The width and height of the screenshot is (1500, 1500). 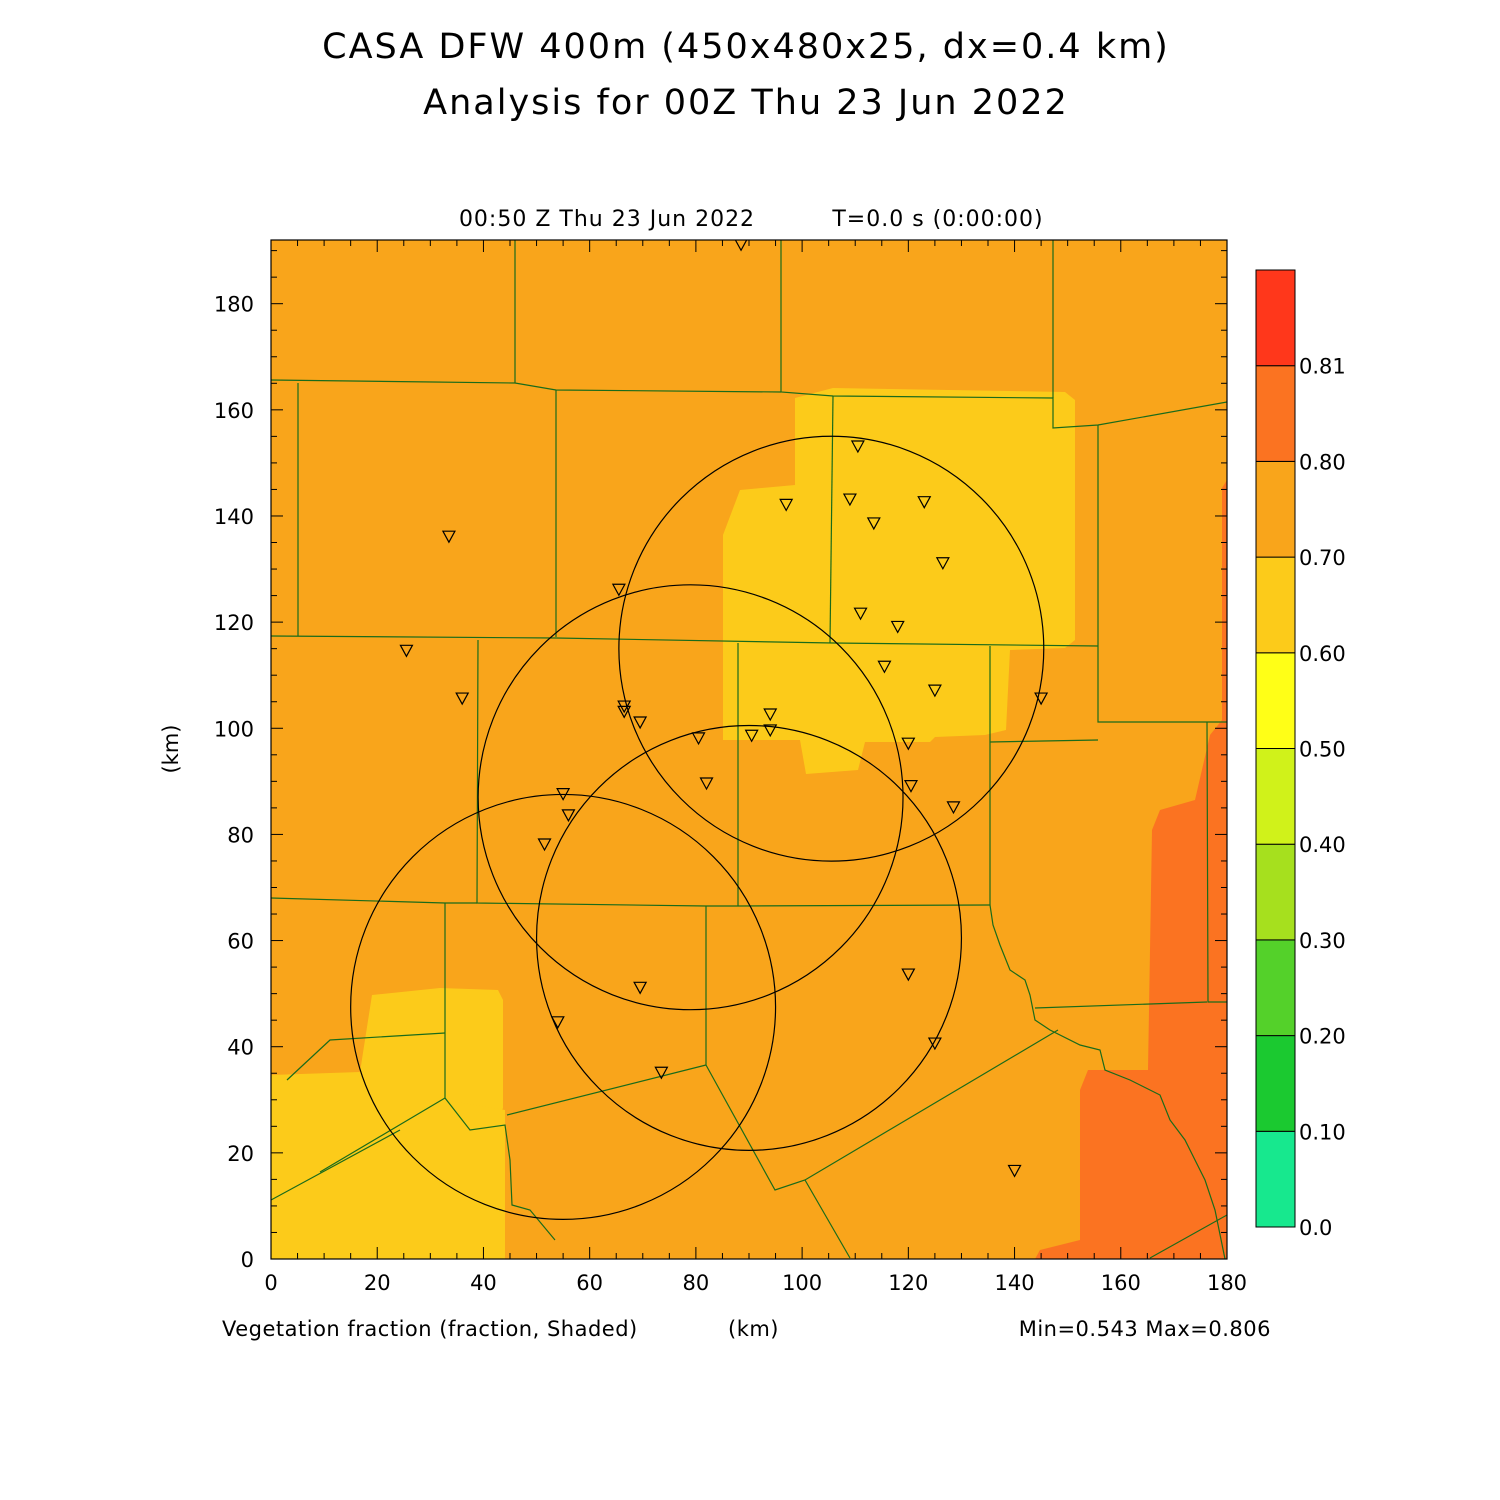 What do you see at coordinates (755, 1283) in the screenshot?
I see `x-tick-labels: 0 20 40 60 80 100 120 140 160 180` at bounding box center [755, 1283].